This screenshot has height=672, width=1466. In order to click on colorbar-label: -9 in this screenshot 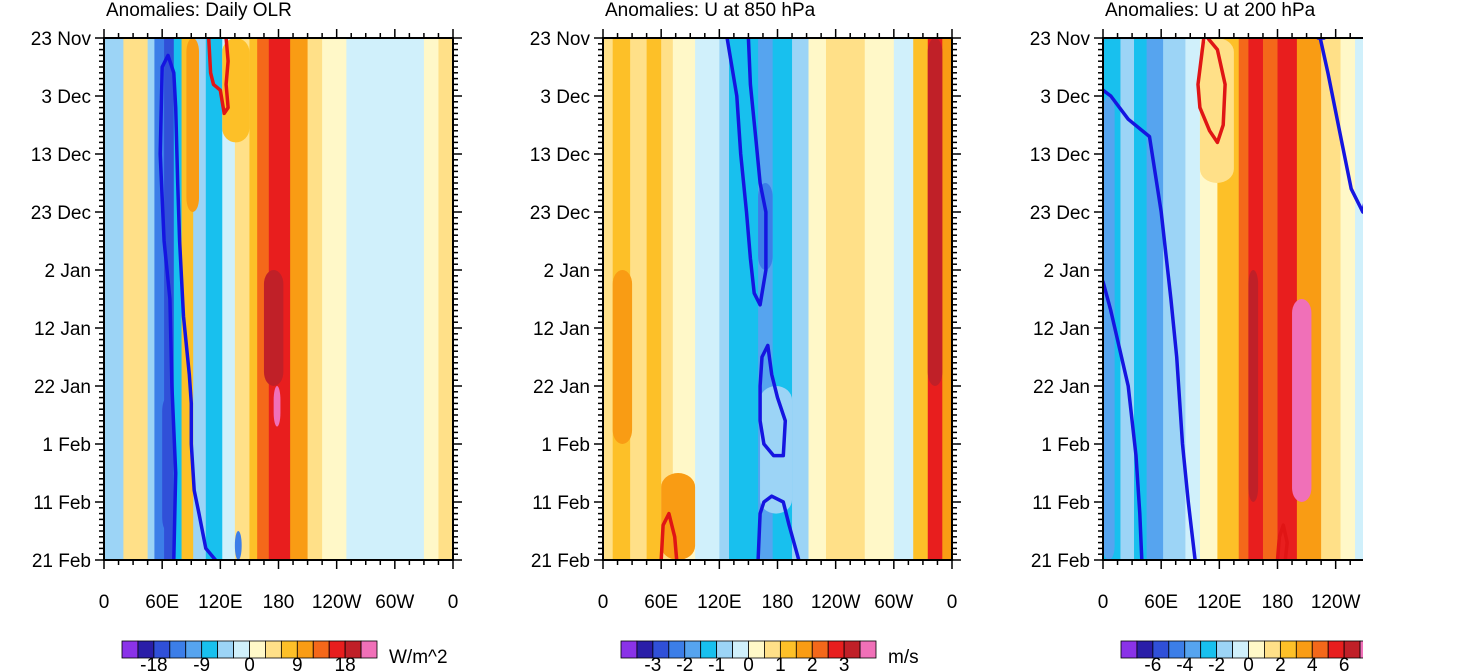, I will do `click(201, 663)`.